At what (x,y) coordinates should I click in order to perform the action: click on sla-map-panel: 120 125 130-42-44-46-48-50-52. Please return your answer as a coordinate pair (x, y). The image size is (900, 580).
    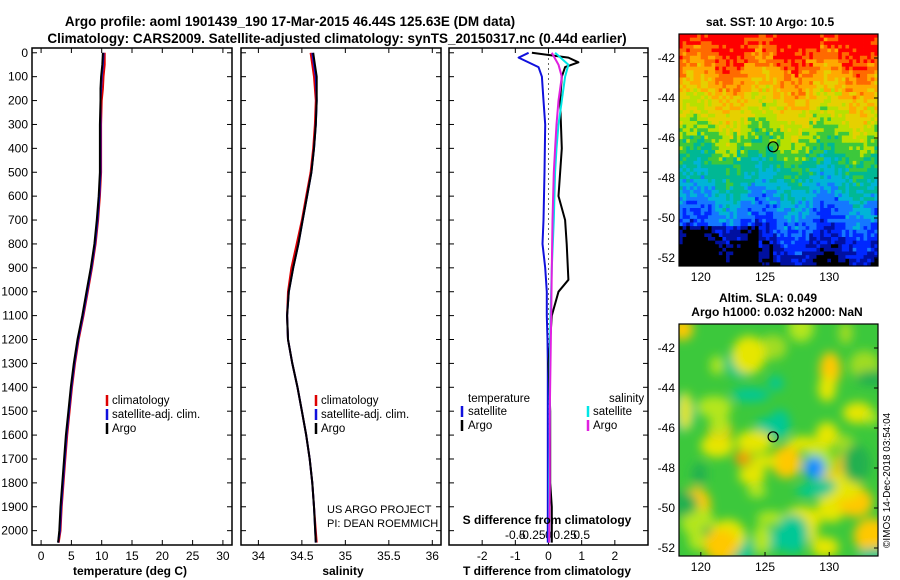
    Looking at the image, I should click on (768, 448).